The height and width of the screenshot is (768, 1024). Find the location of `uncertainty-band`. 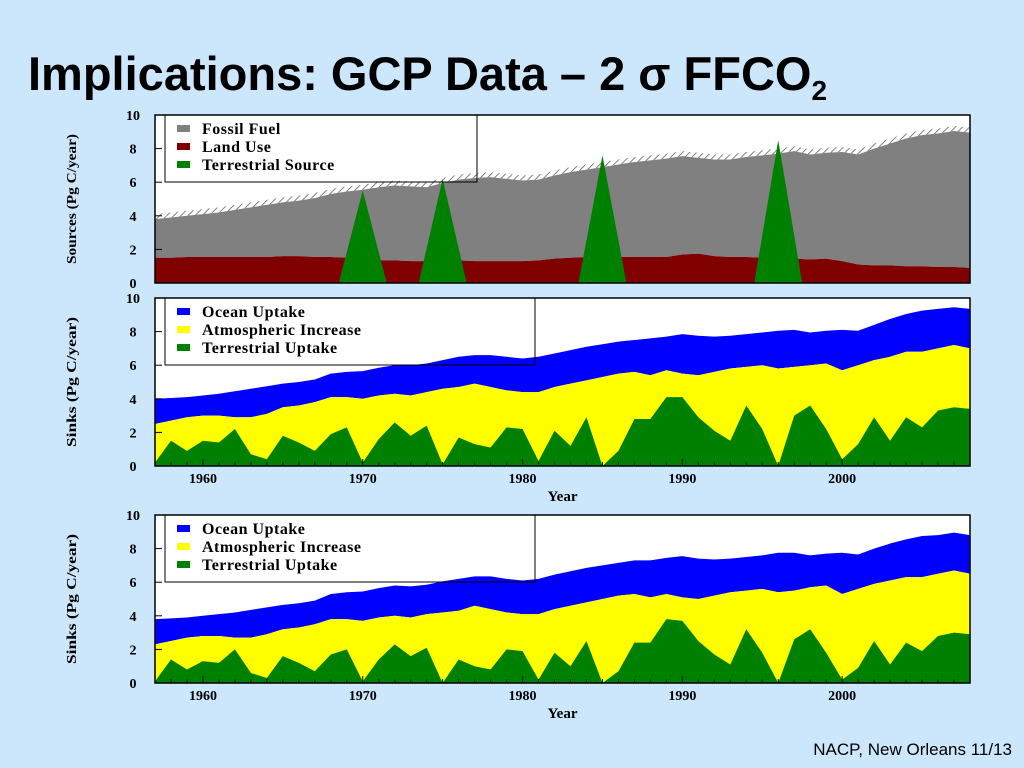

uncertainty-band is located at coordinates (562, 172).